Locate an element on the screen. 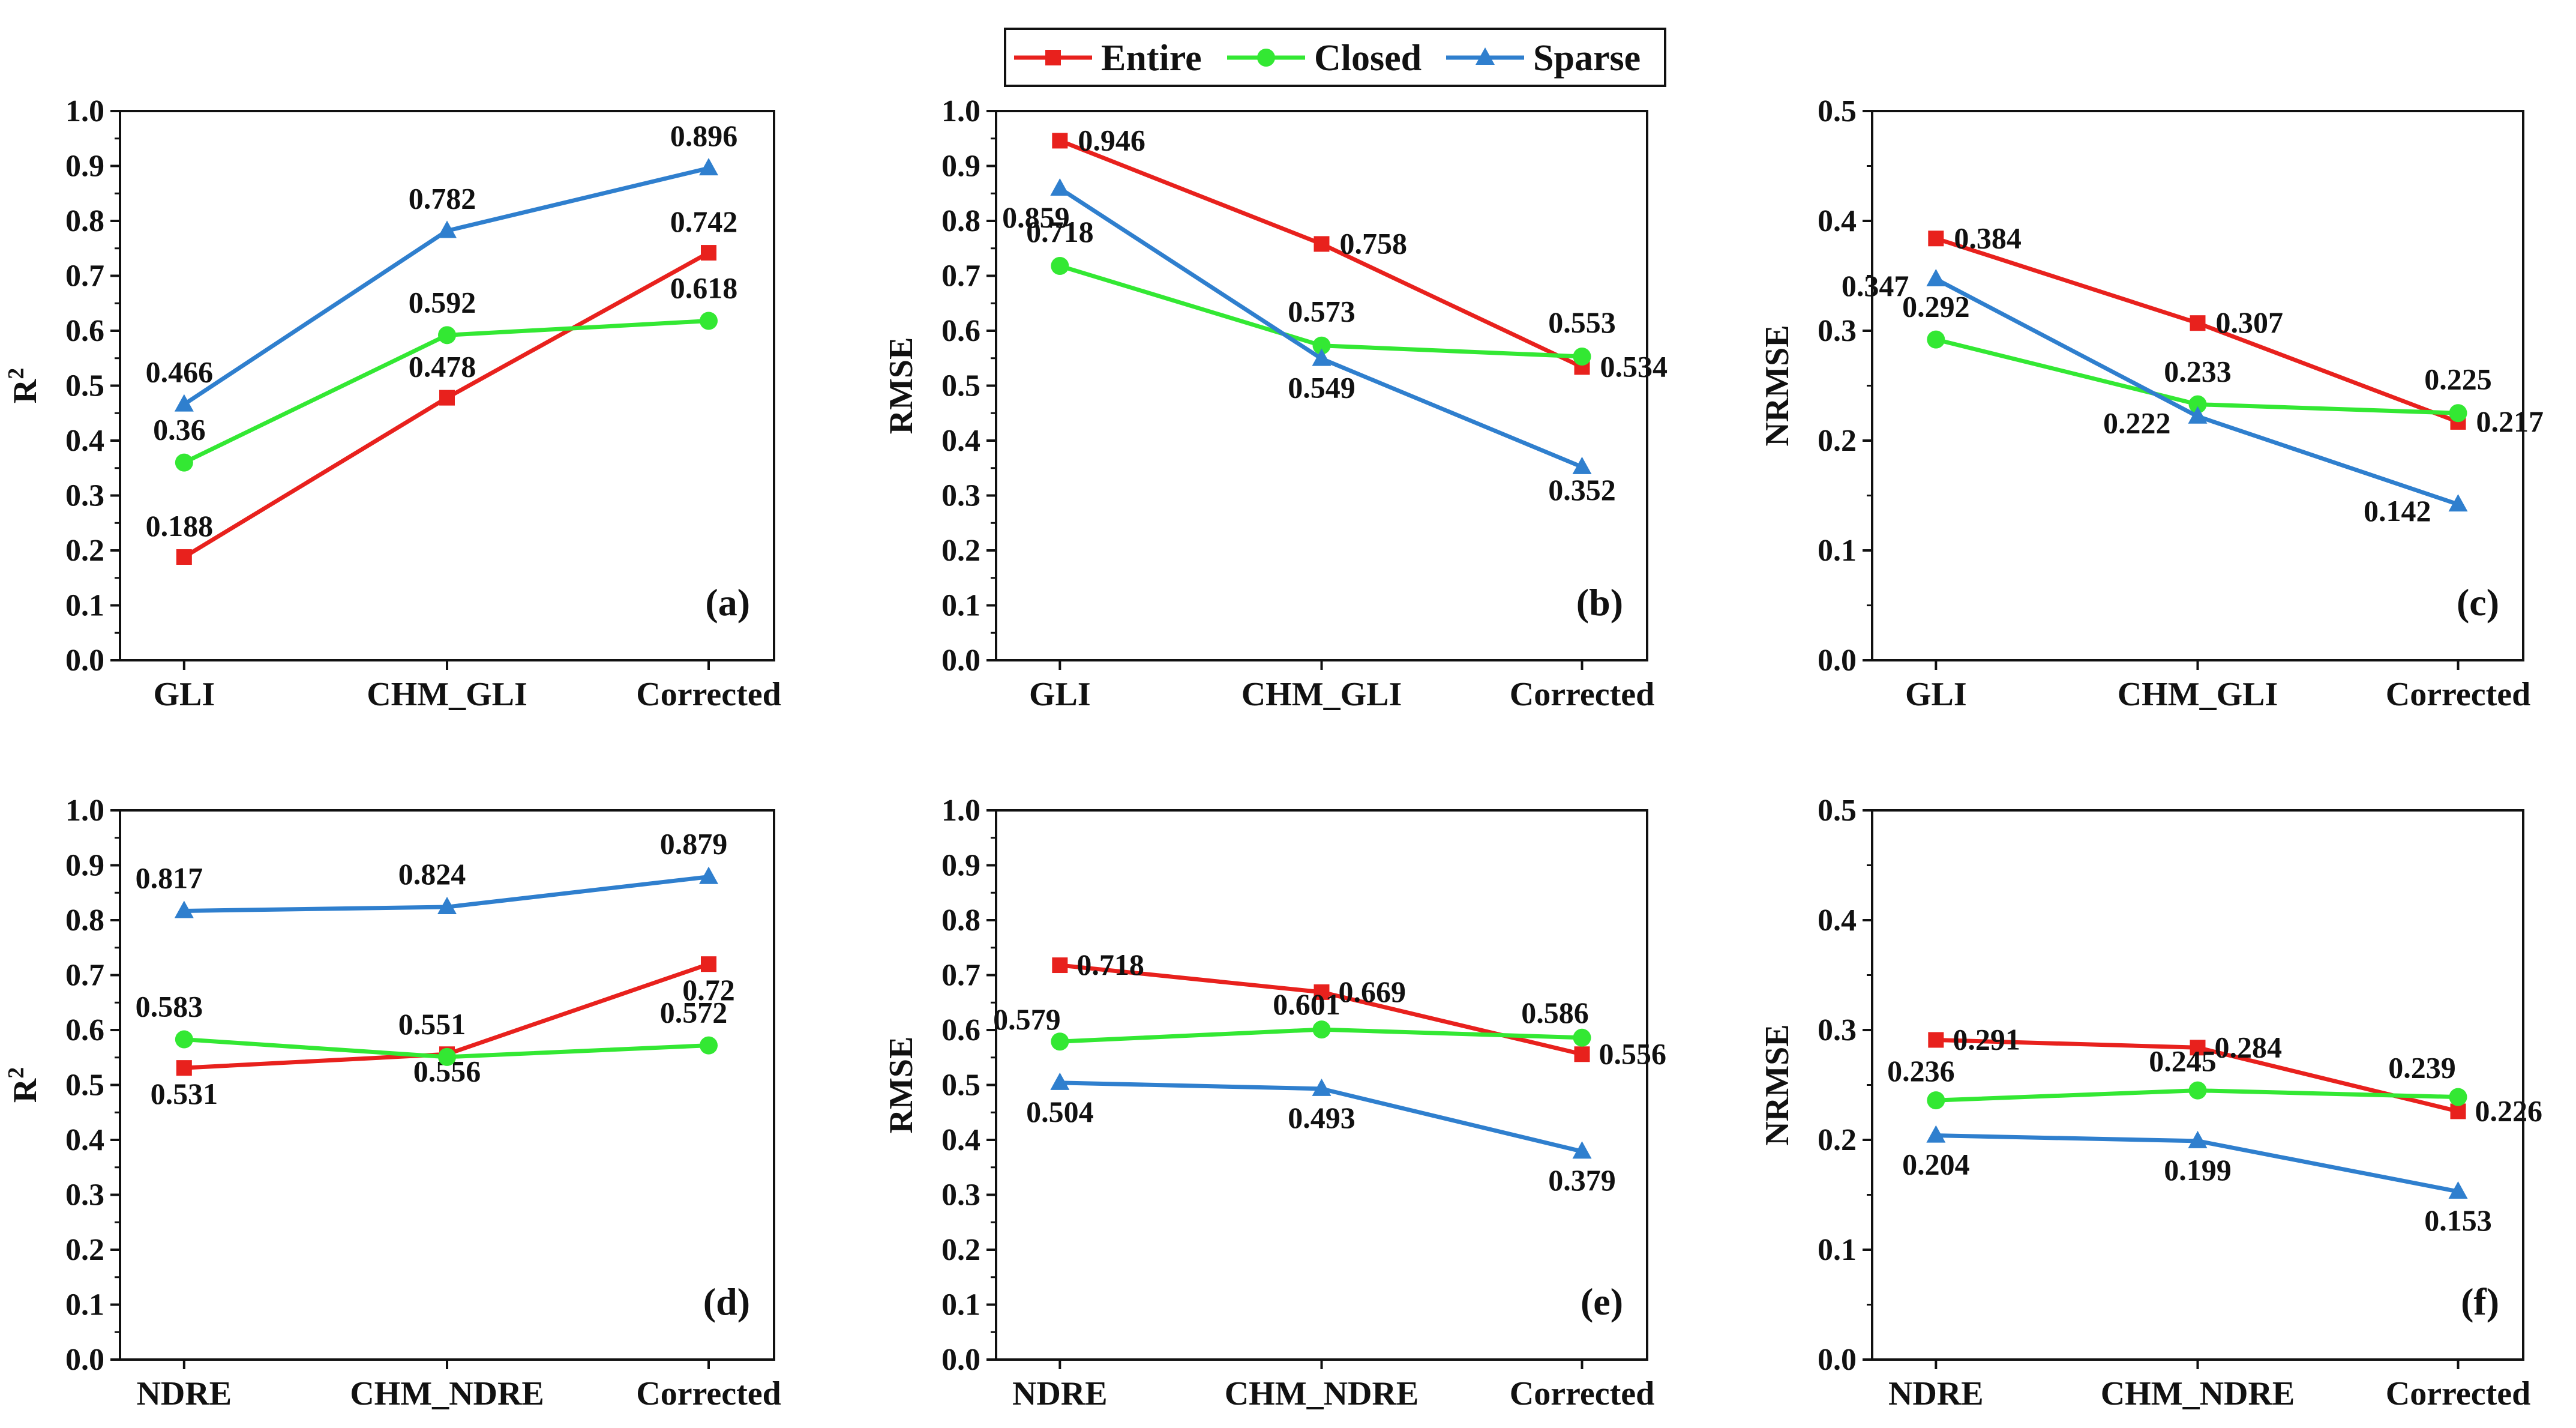  series-entire: 0.188 0.478 0.742 is located at coordinates (442, 385).